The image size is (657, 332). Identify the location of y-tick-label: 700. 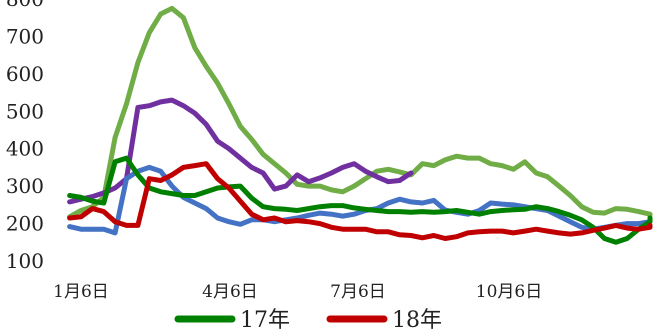
(25, 36).